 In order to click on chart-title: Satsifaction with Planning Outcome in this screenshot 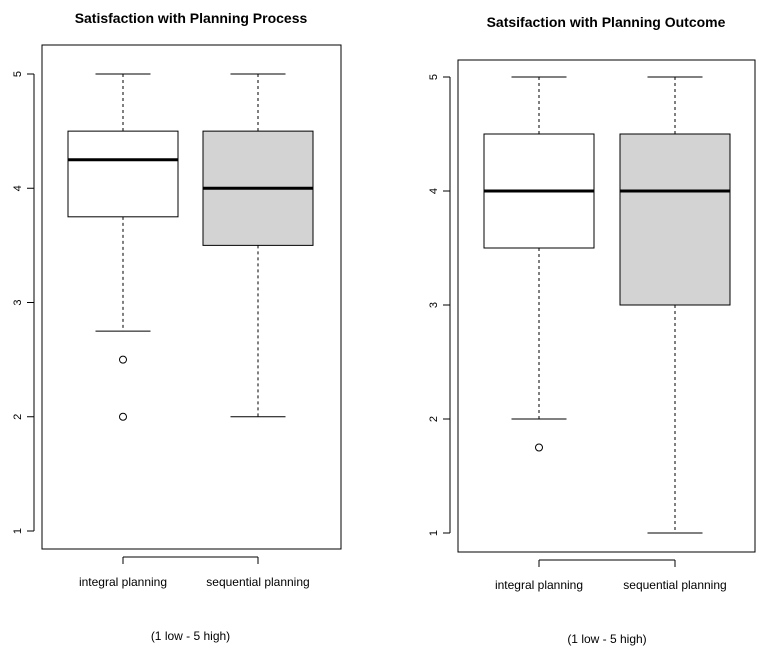, I will do `click(606, 22)`.